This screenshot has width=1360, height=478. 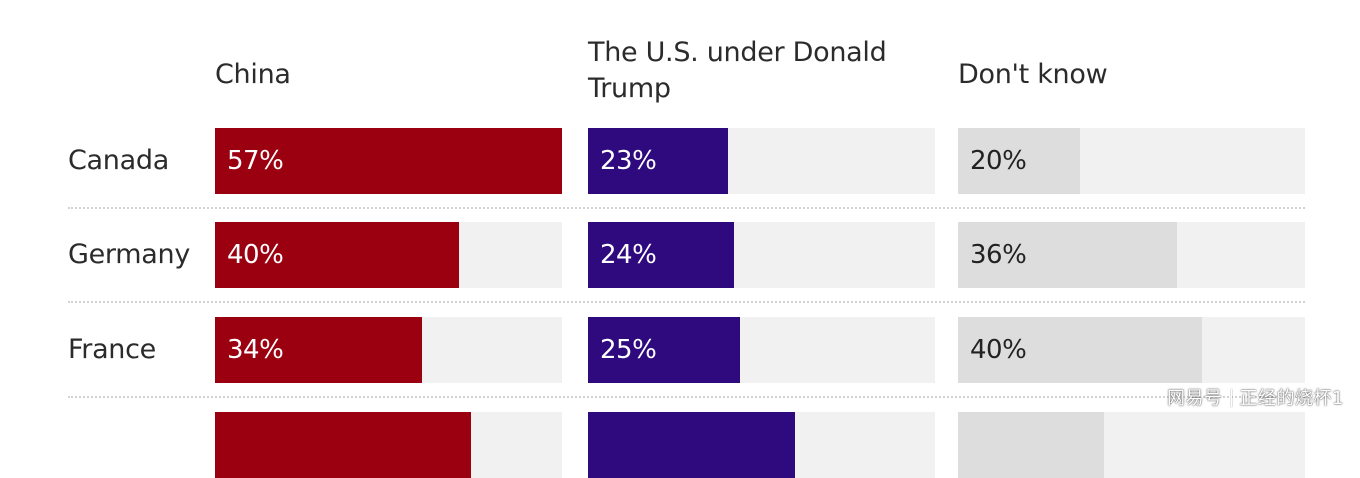 I want to click on bar-dont-know-canada: 20%, so click(x=1019, y=161).